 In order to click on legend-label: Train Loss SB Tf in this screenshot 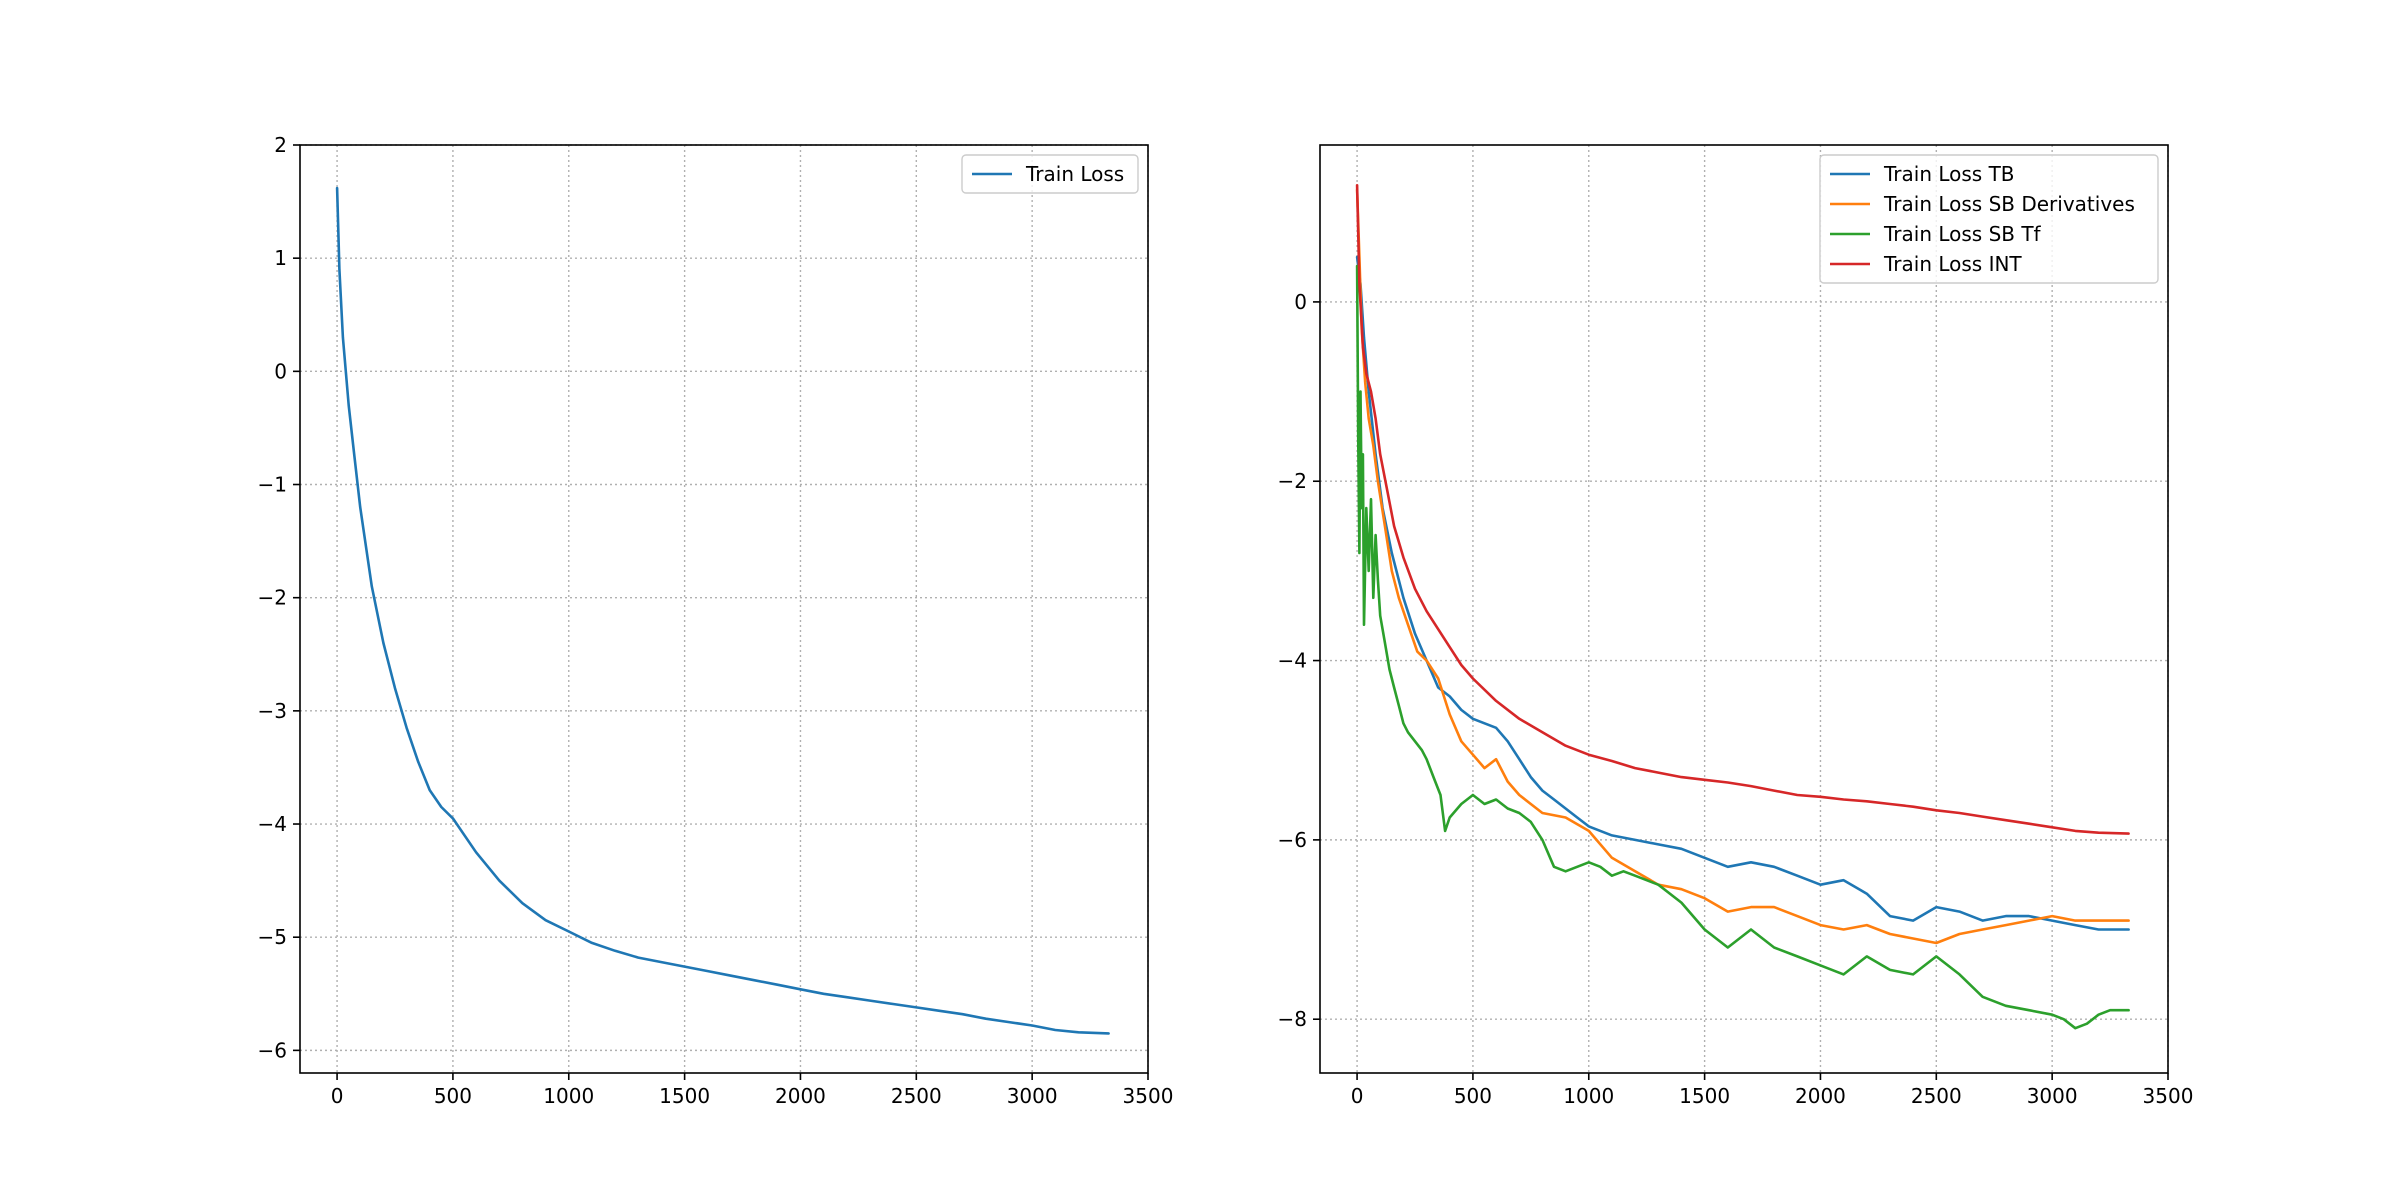, I will do `click(1962, 234)`.